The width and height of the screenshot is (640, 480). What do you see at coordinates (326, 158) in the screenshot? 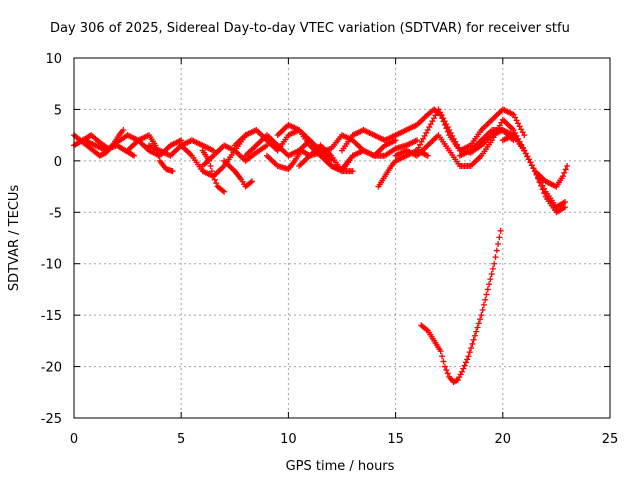
I see `series-sat-n` at bounding box center [326, 158].